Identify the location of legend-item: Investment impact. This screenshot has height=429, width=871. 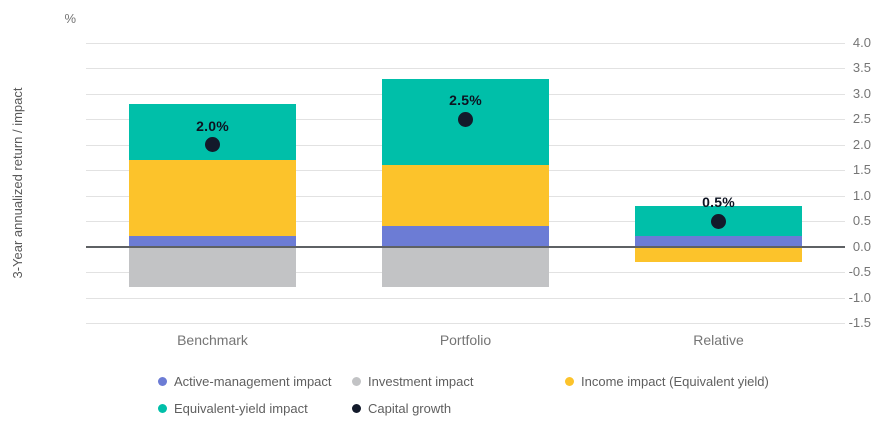
(458, 381).